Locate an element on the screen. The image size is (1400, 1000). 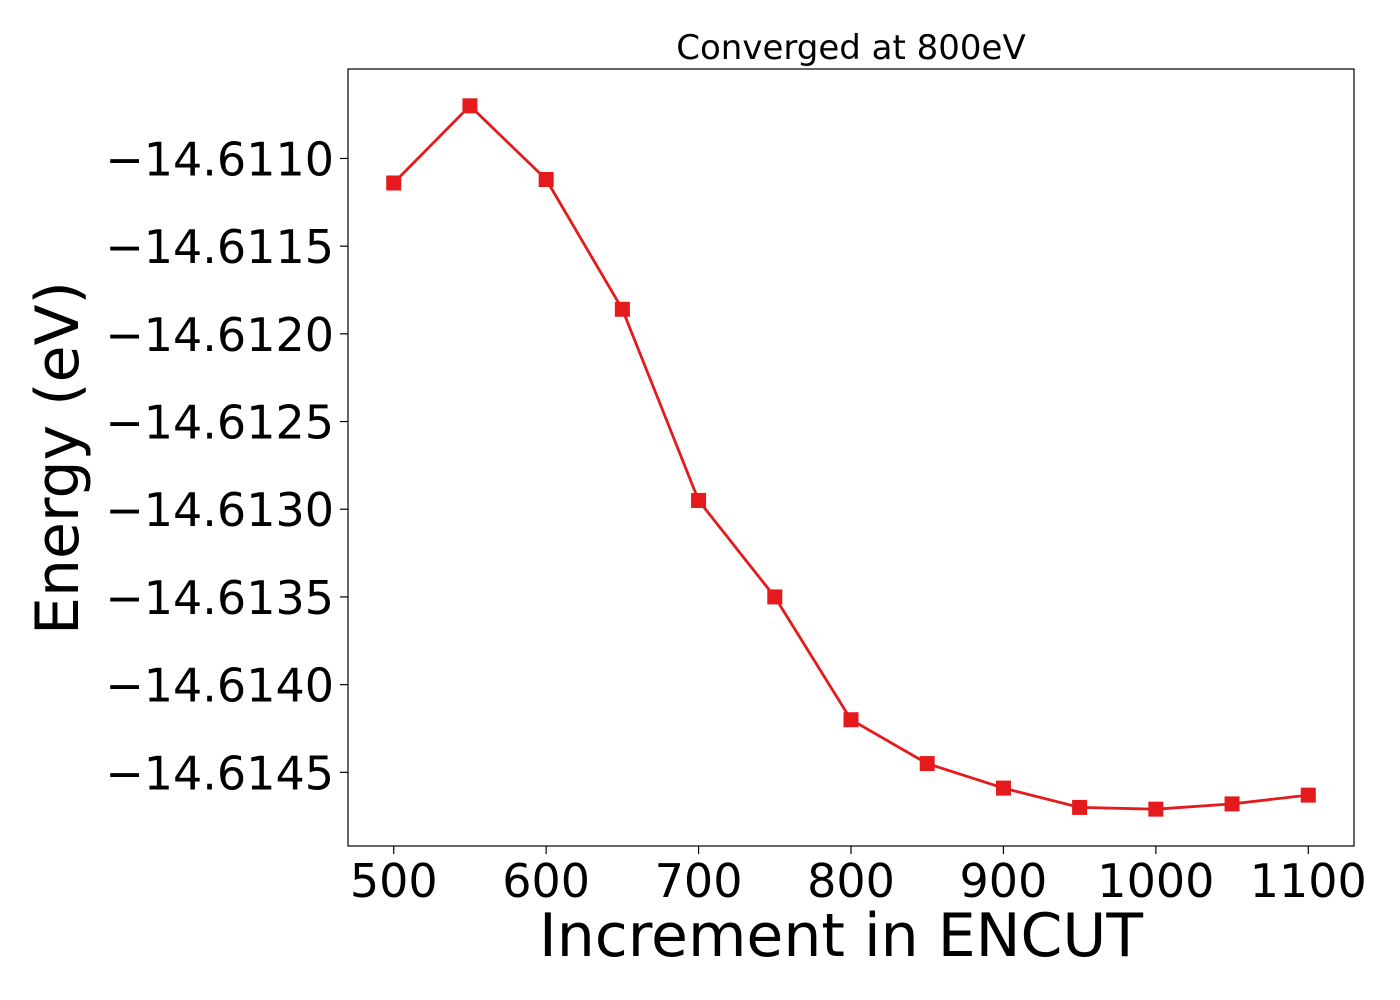
y-tick-label: −14.6140 is located at coordinates (219, 686).